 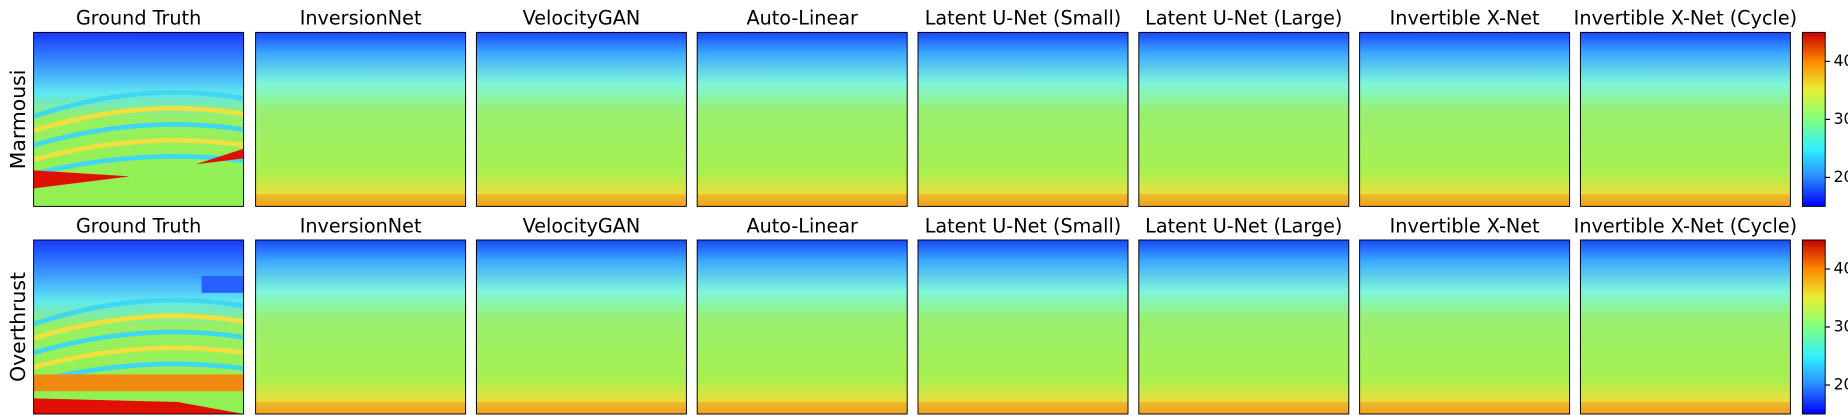 What do you see at coordinates (18, 120) in the screenshot?
I see `row-label: Marmousi` at bounding box center [18, 120].